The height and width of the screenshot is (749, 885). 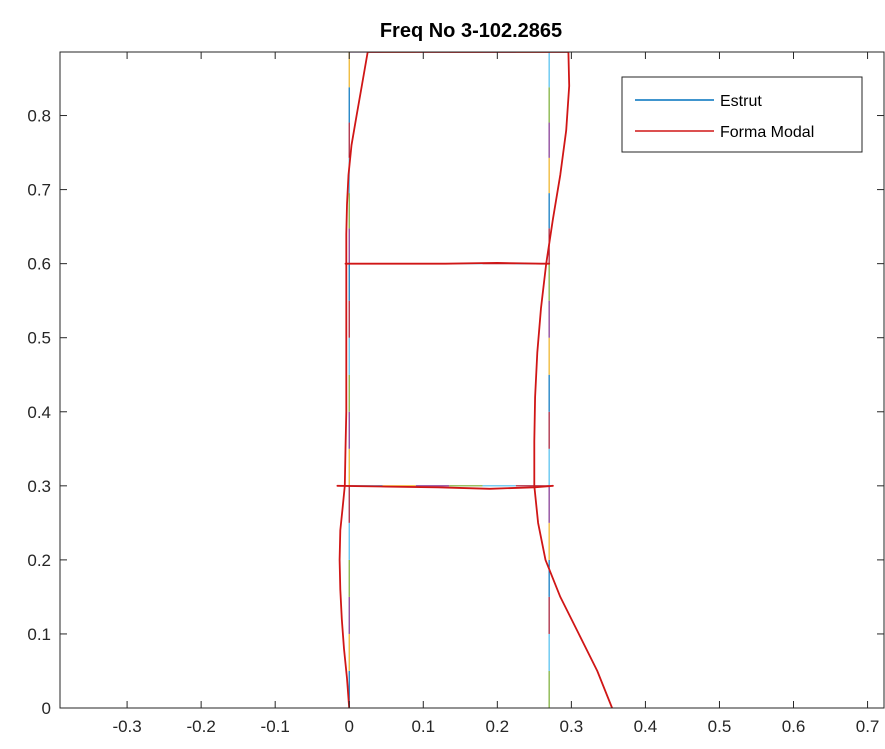 I want to click on legend-label: Forma Modal, so click(x=767, y=132).